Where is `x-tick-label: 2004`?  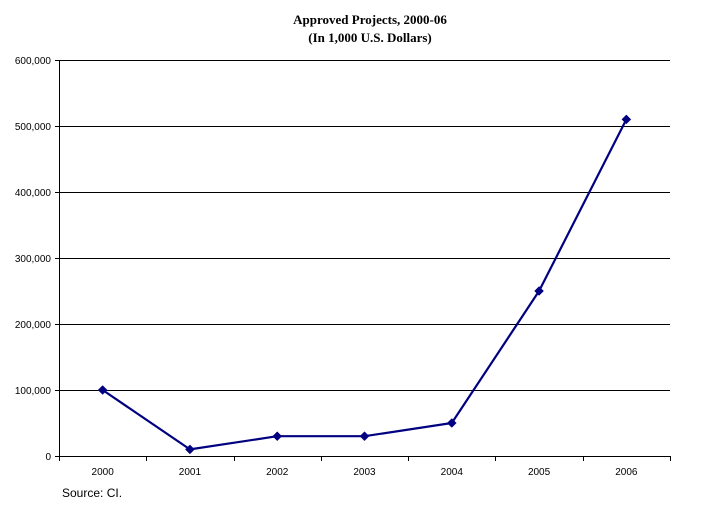
x-tick-label: 2004 is located at coordinates (452, 472).